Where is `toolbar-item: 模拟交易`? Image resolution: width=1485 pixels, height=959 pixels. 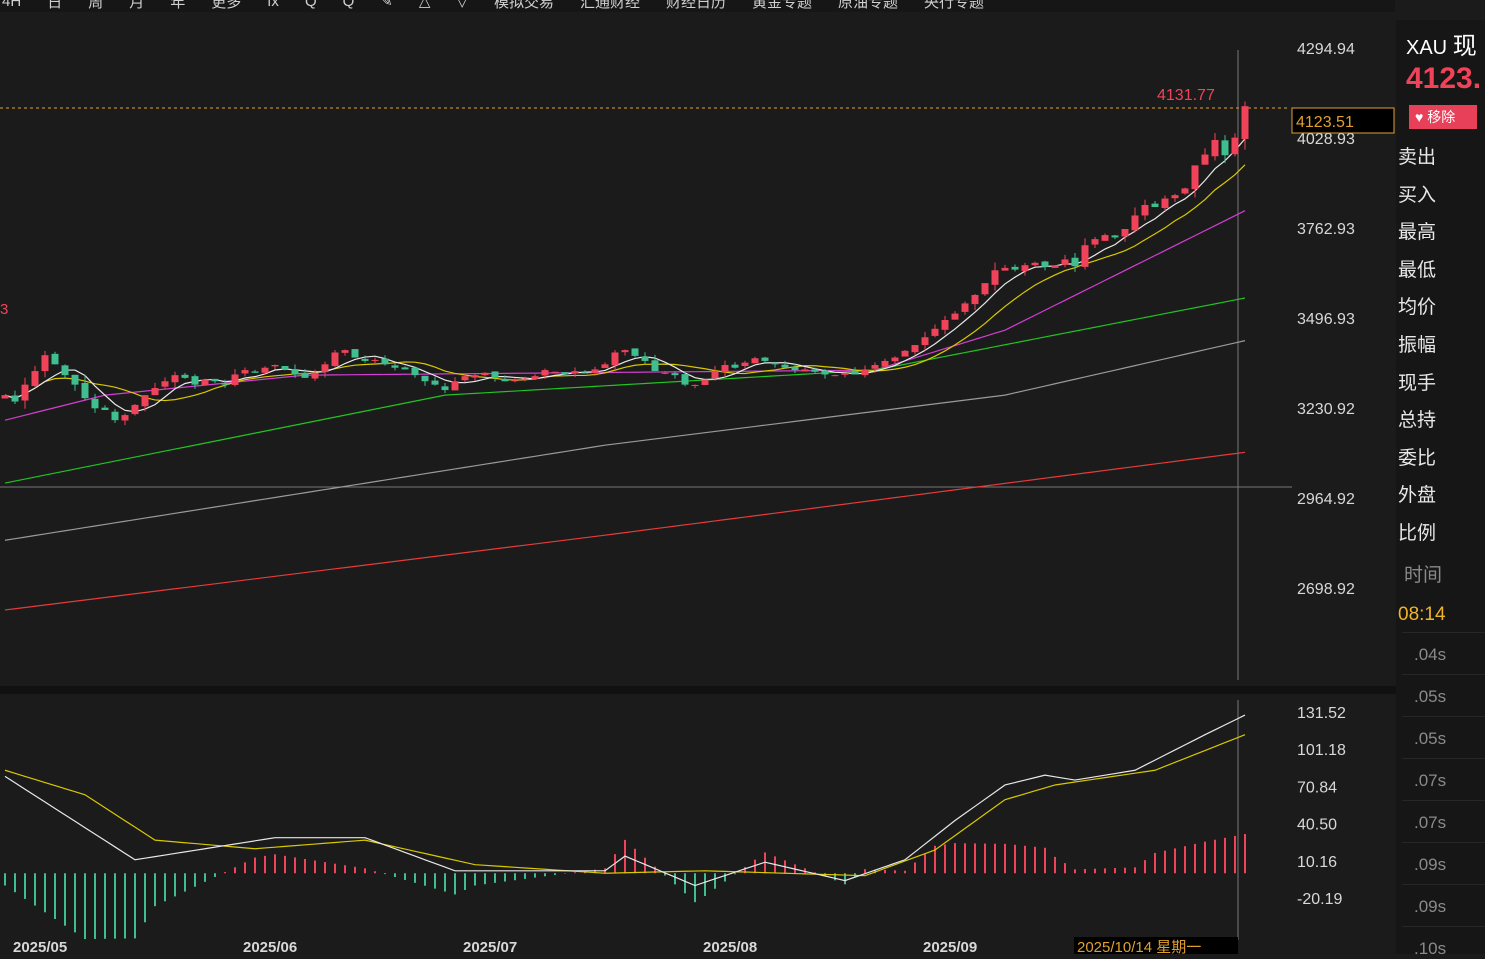
toolbar-item: 模拟交易 is located at coordinates (523, 5).